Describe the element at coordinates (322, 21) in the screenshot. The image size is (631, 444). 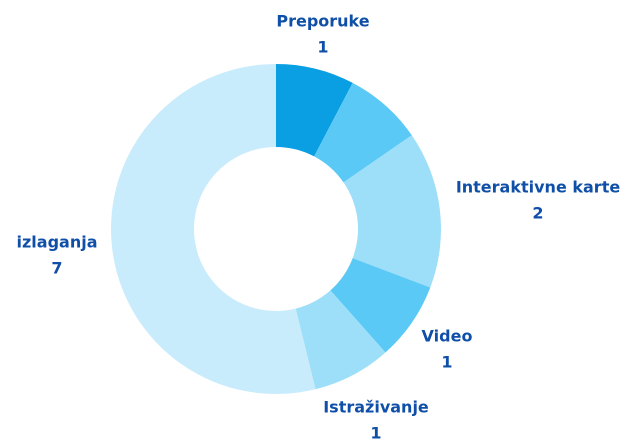
I see `segment-label: Preporuke` at that location.